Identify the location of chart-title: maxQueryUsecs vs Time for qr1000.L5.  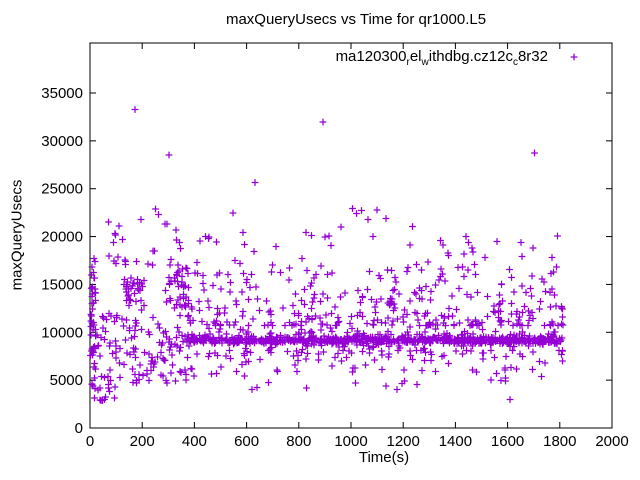
(356, 19).